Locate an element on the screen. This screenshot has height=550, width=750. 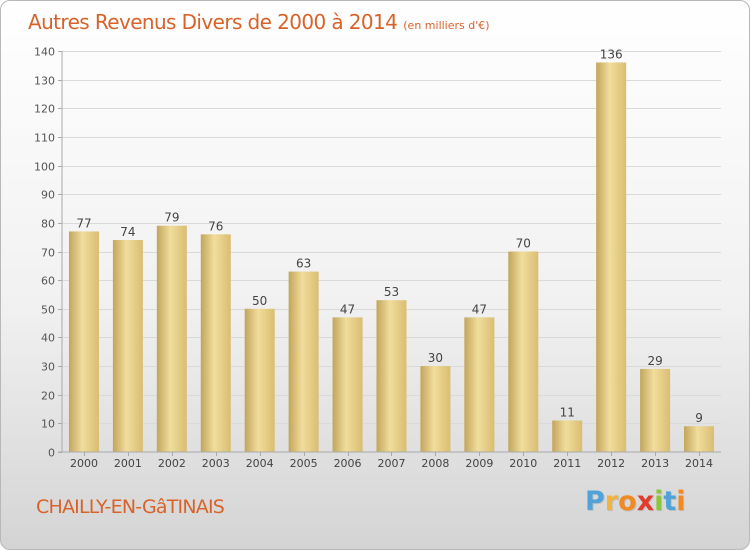
y-tick-label: 130 is located at coordinates (44, 81).